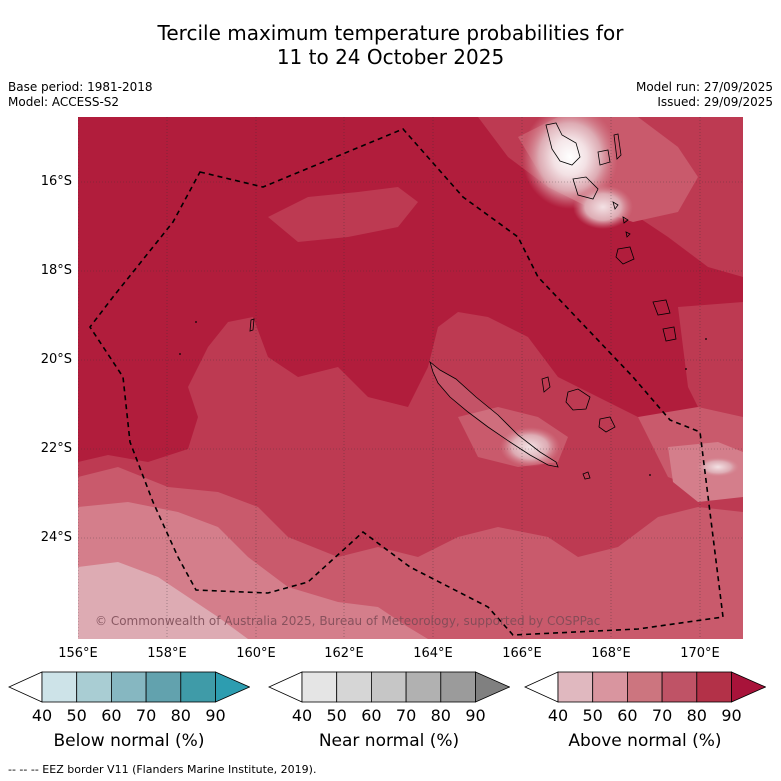  Describe the element at coordinates (585, 188) in the screenshot. I see `vanuatu-malekula` at that location.